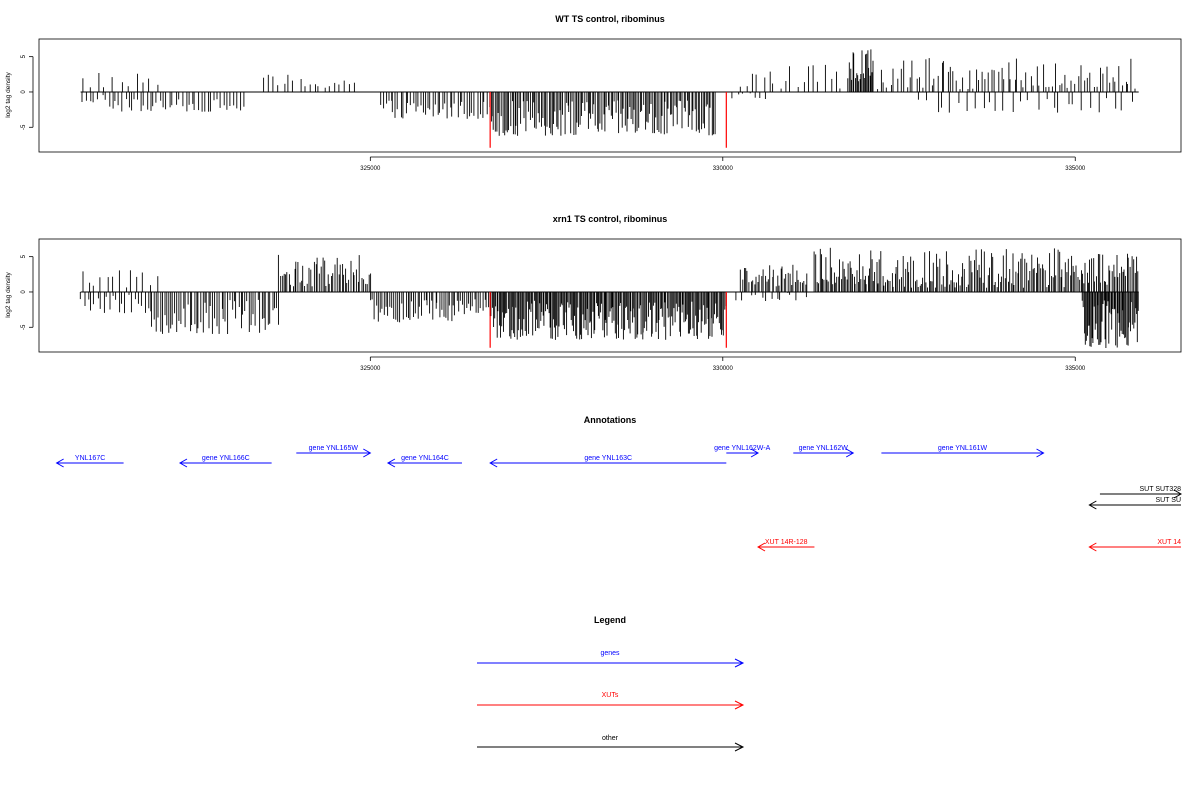 This screenshot has width=1200, height=800. I want to click on annotation-feature: gene YNL162W-A, so click(742, 451).